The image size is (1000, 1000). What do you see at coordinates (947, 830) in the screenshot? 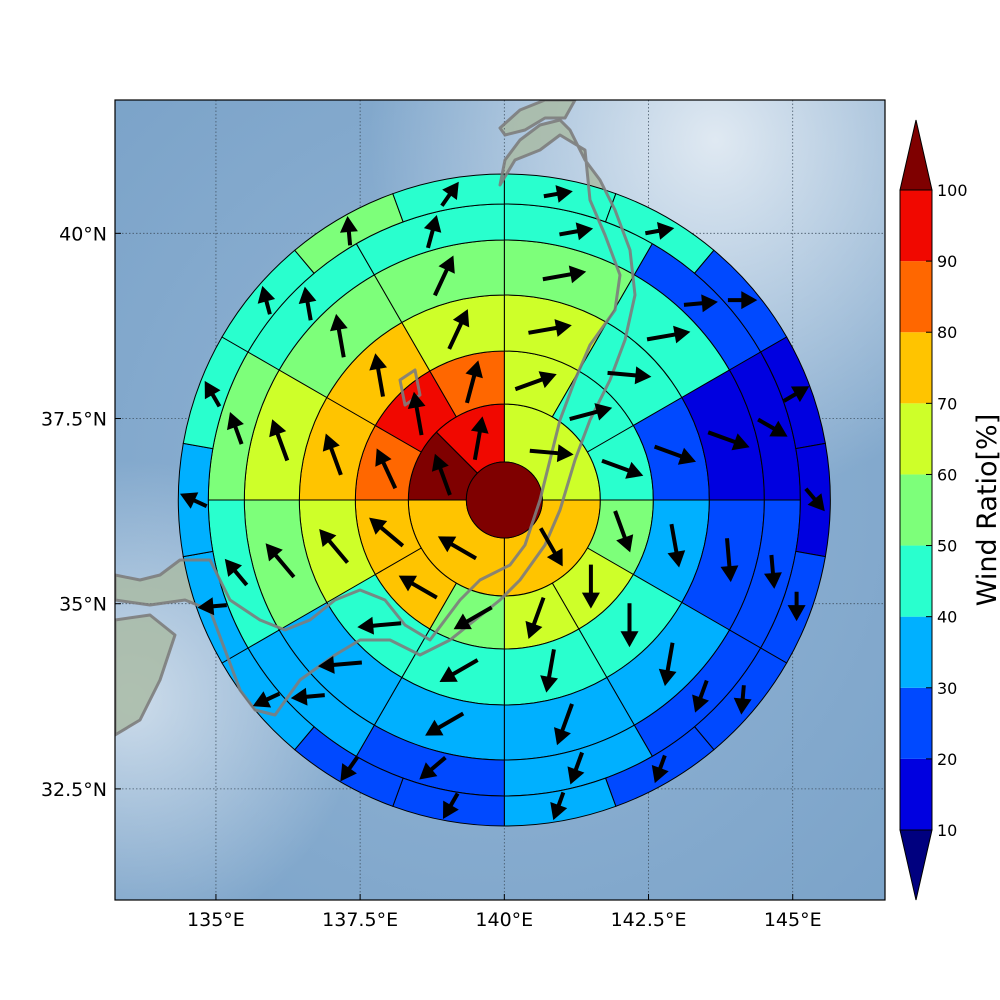
I see `colorbar-tick-label: 10` at bounding box center [947, 830].